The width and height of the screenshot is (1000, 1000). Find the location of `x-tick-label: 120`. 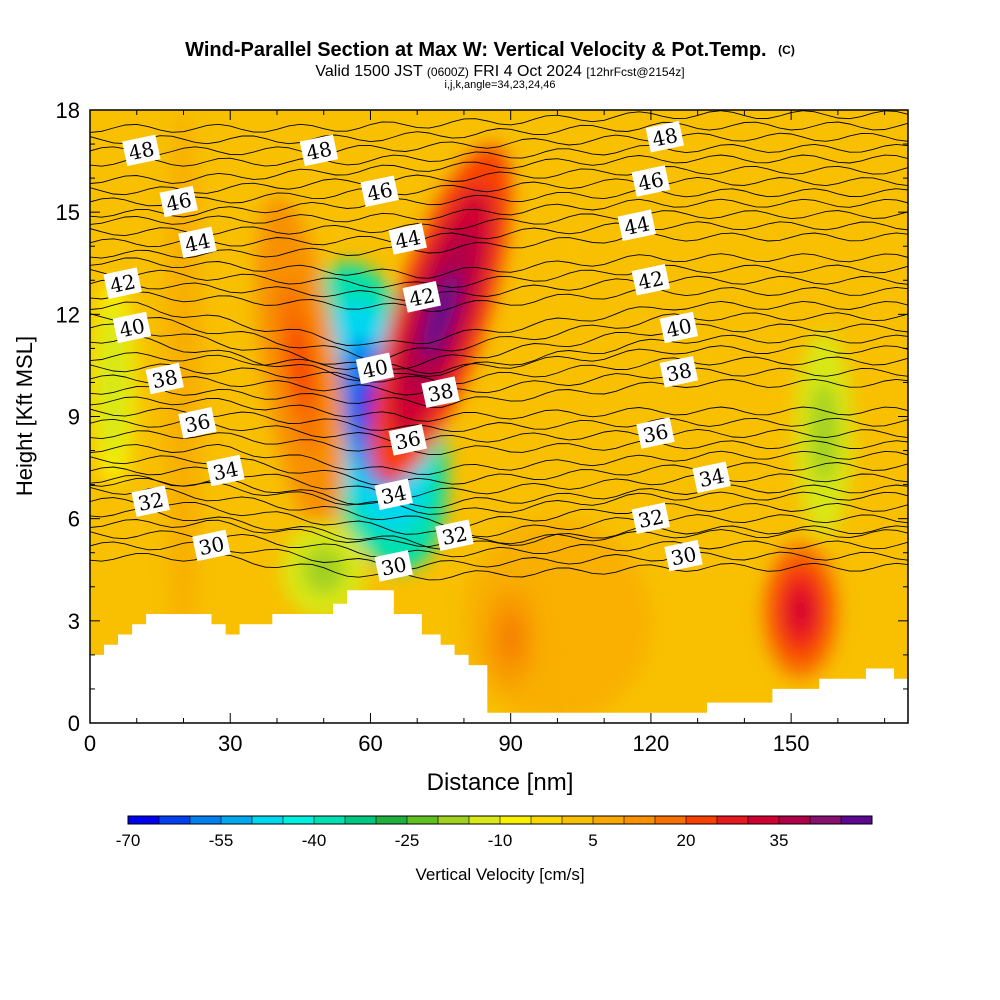

x-tick-label: 120 is located at coordinates (651, 743).